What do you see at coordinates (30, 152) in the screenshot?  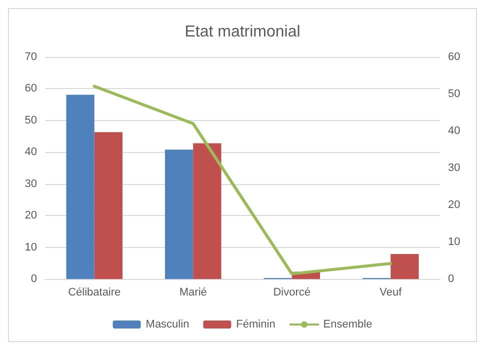 I see `y-tick-label: 40` at bounding box center [30, 152].